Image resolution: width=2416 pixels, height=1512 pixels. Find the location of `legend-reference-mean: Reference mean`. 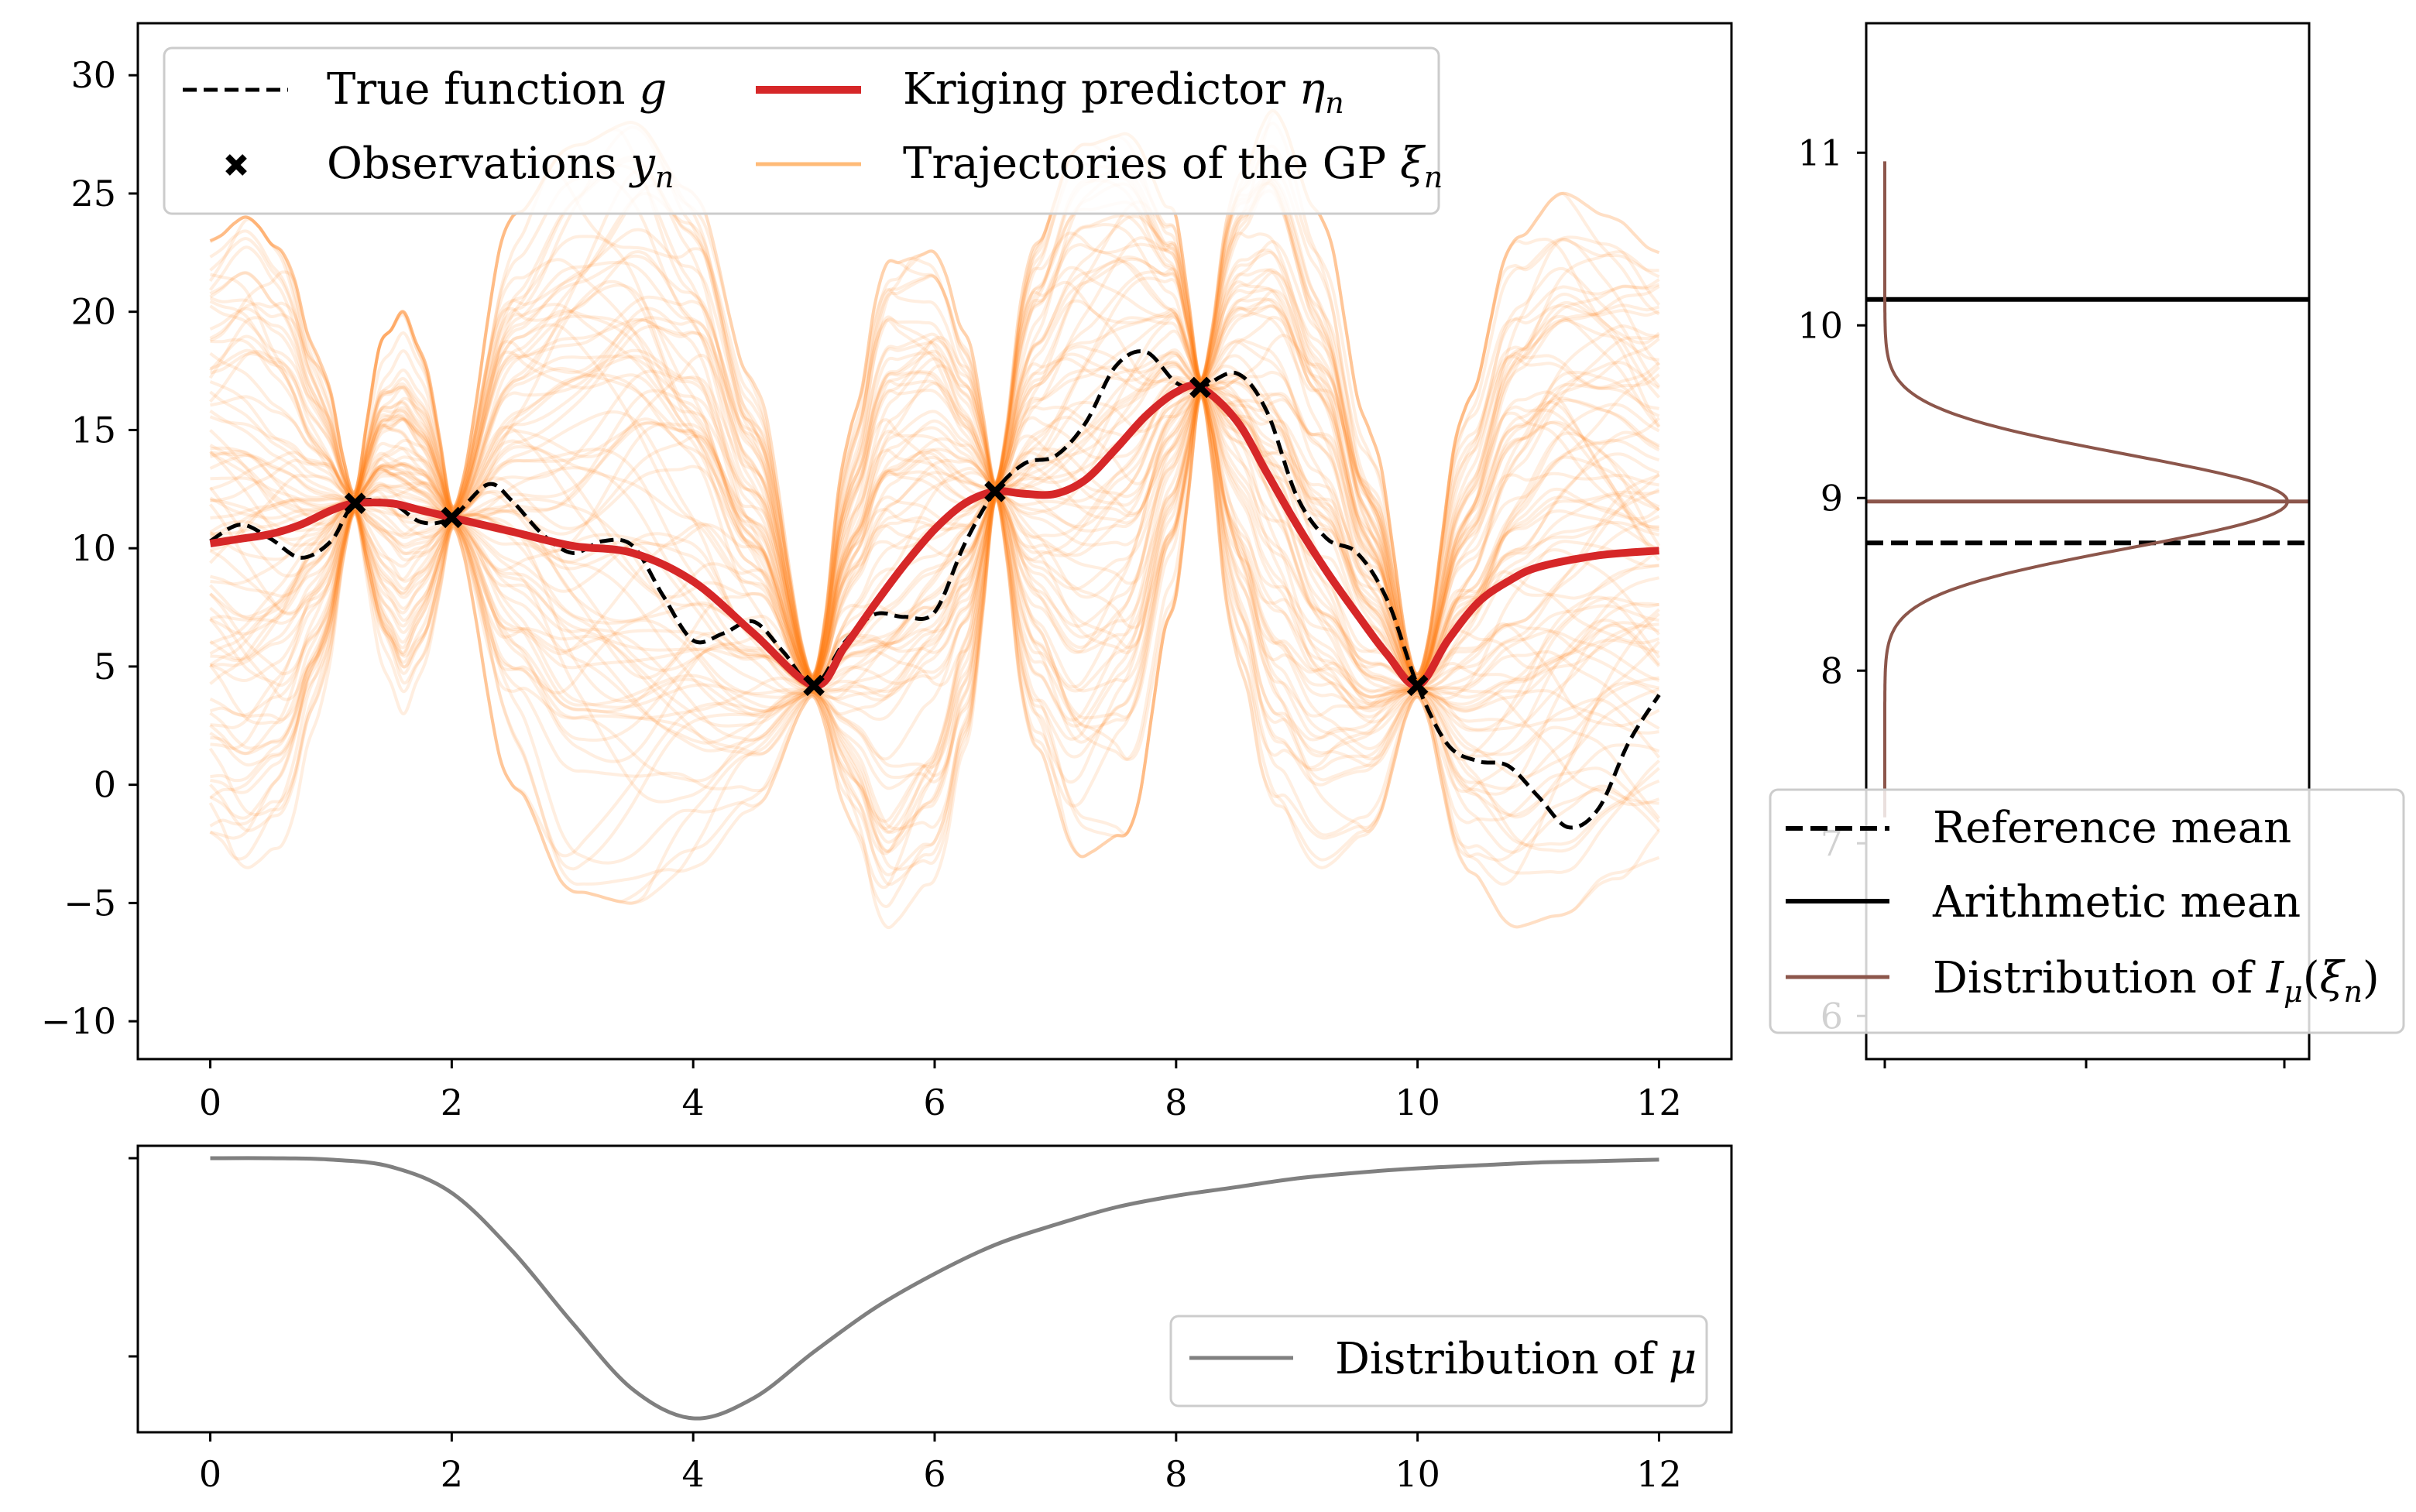

legend-reference-mean: Reference mean is located at coordinates (2112, 828).